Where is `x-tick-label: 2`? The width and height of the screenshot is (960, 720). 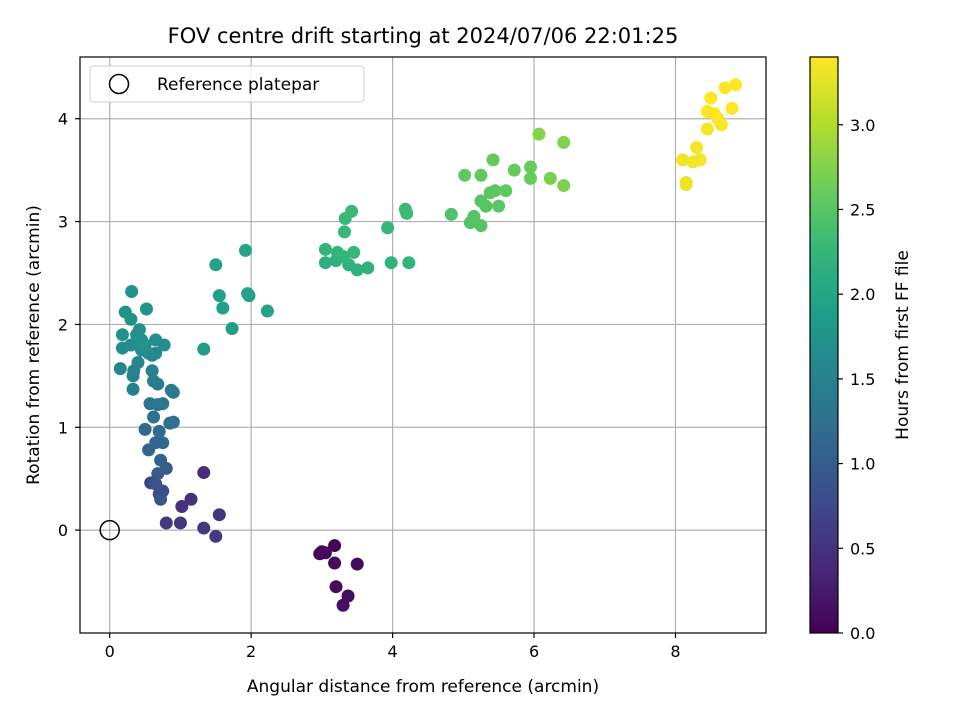 x-tick-label: 2 is located at coordinates (251, 651).